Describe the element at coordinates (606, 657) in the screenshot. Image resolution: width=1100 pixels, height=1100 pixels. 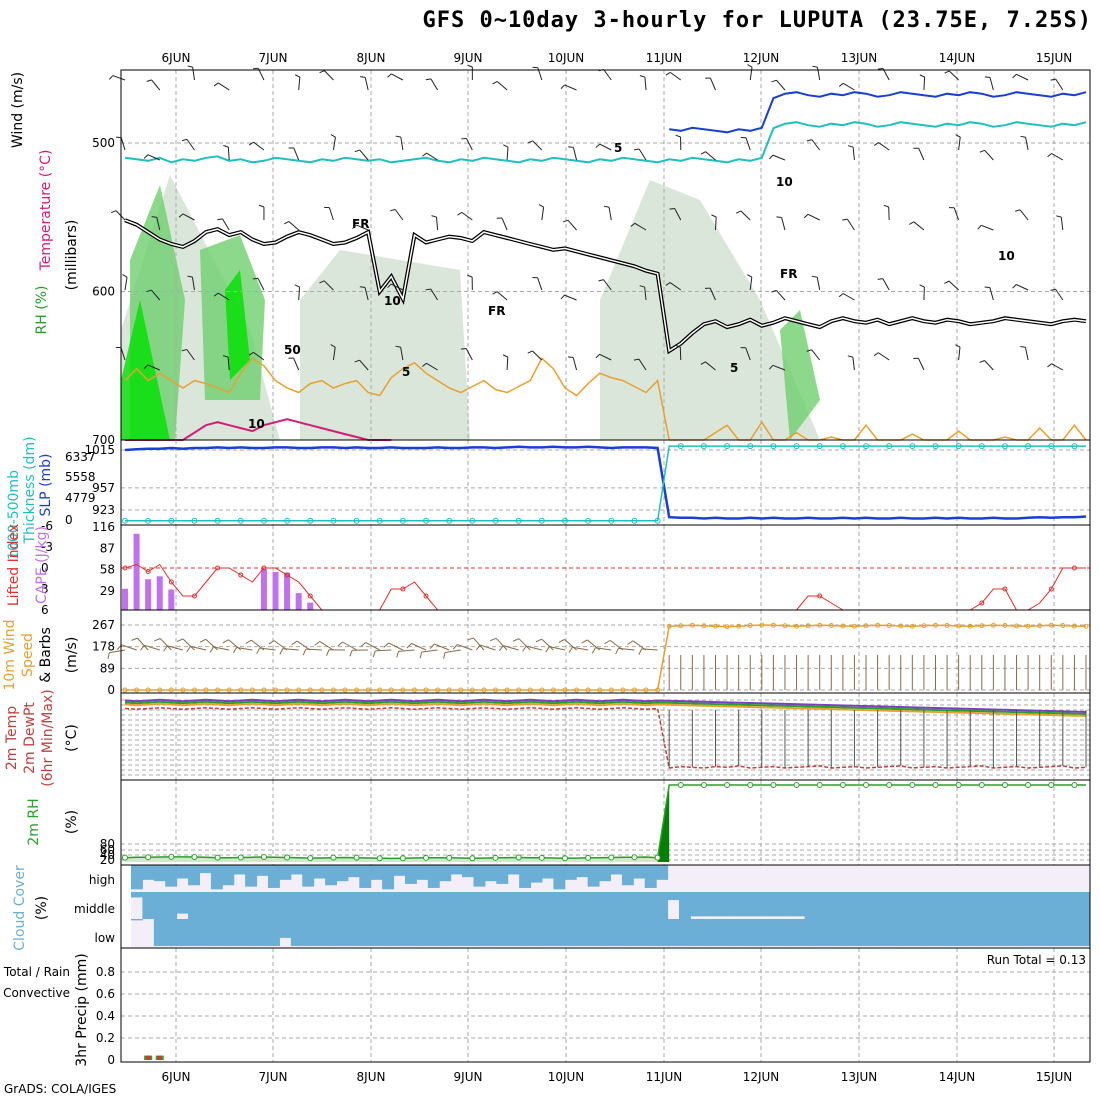
I see `wind10-line` at that location.